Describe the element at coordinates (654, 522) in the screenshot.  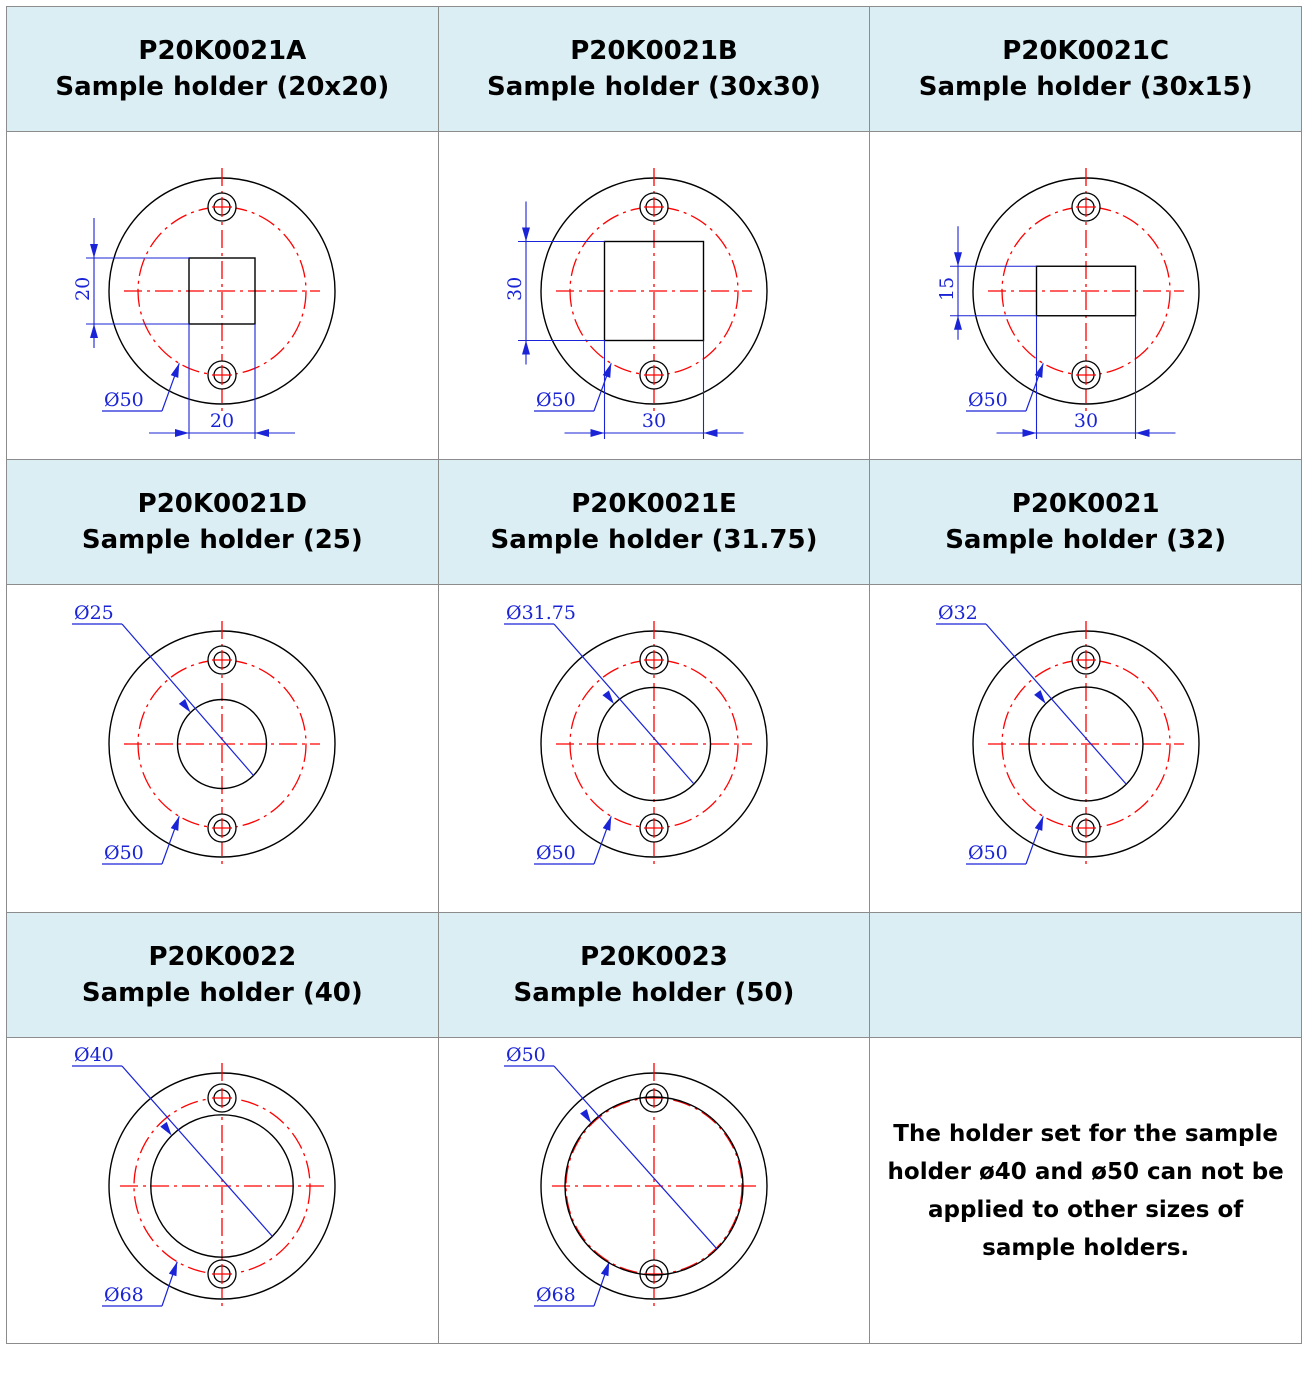
I see `header-cell: P20K0021E Sample holder (31.75)` at that location.